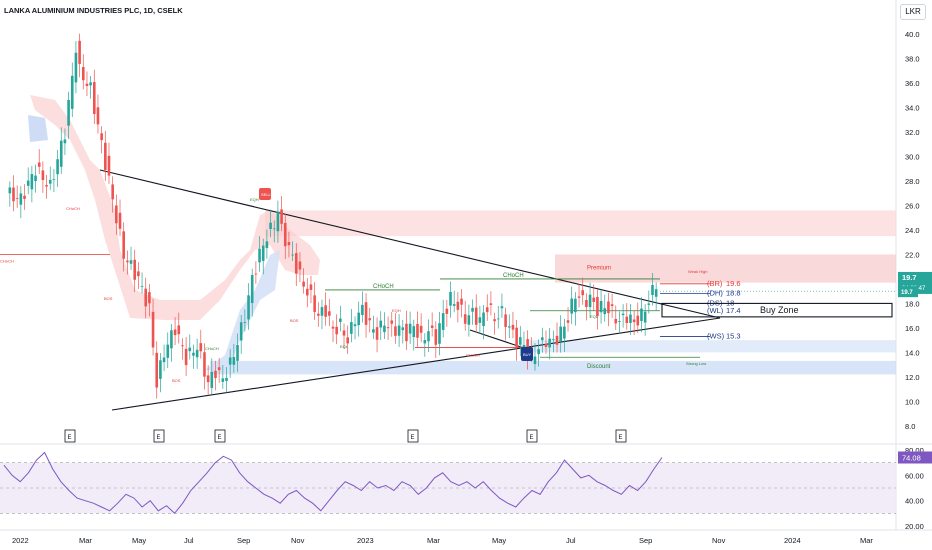 This screenshot has height=550, width=932. Describe the element at coordinates (913, 12) in the screenshot. I see `currency-selector: LKR` at that location.